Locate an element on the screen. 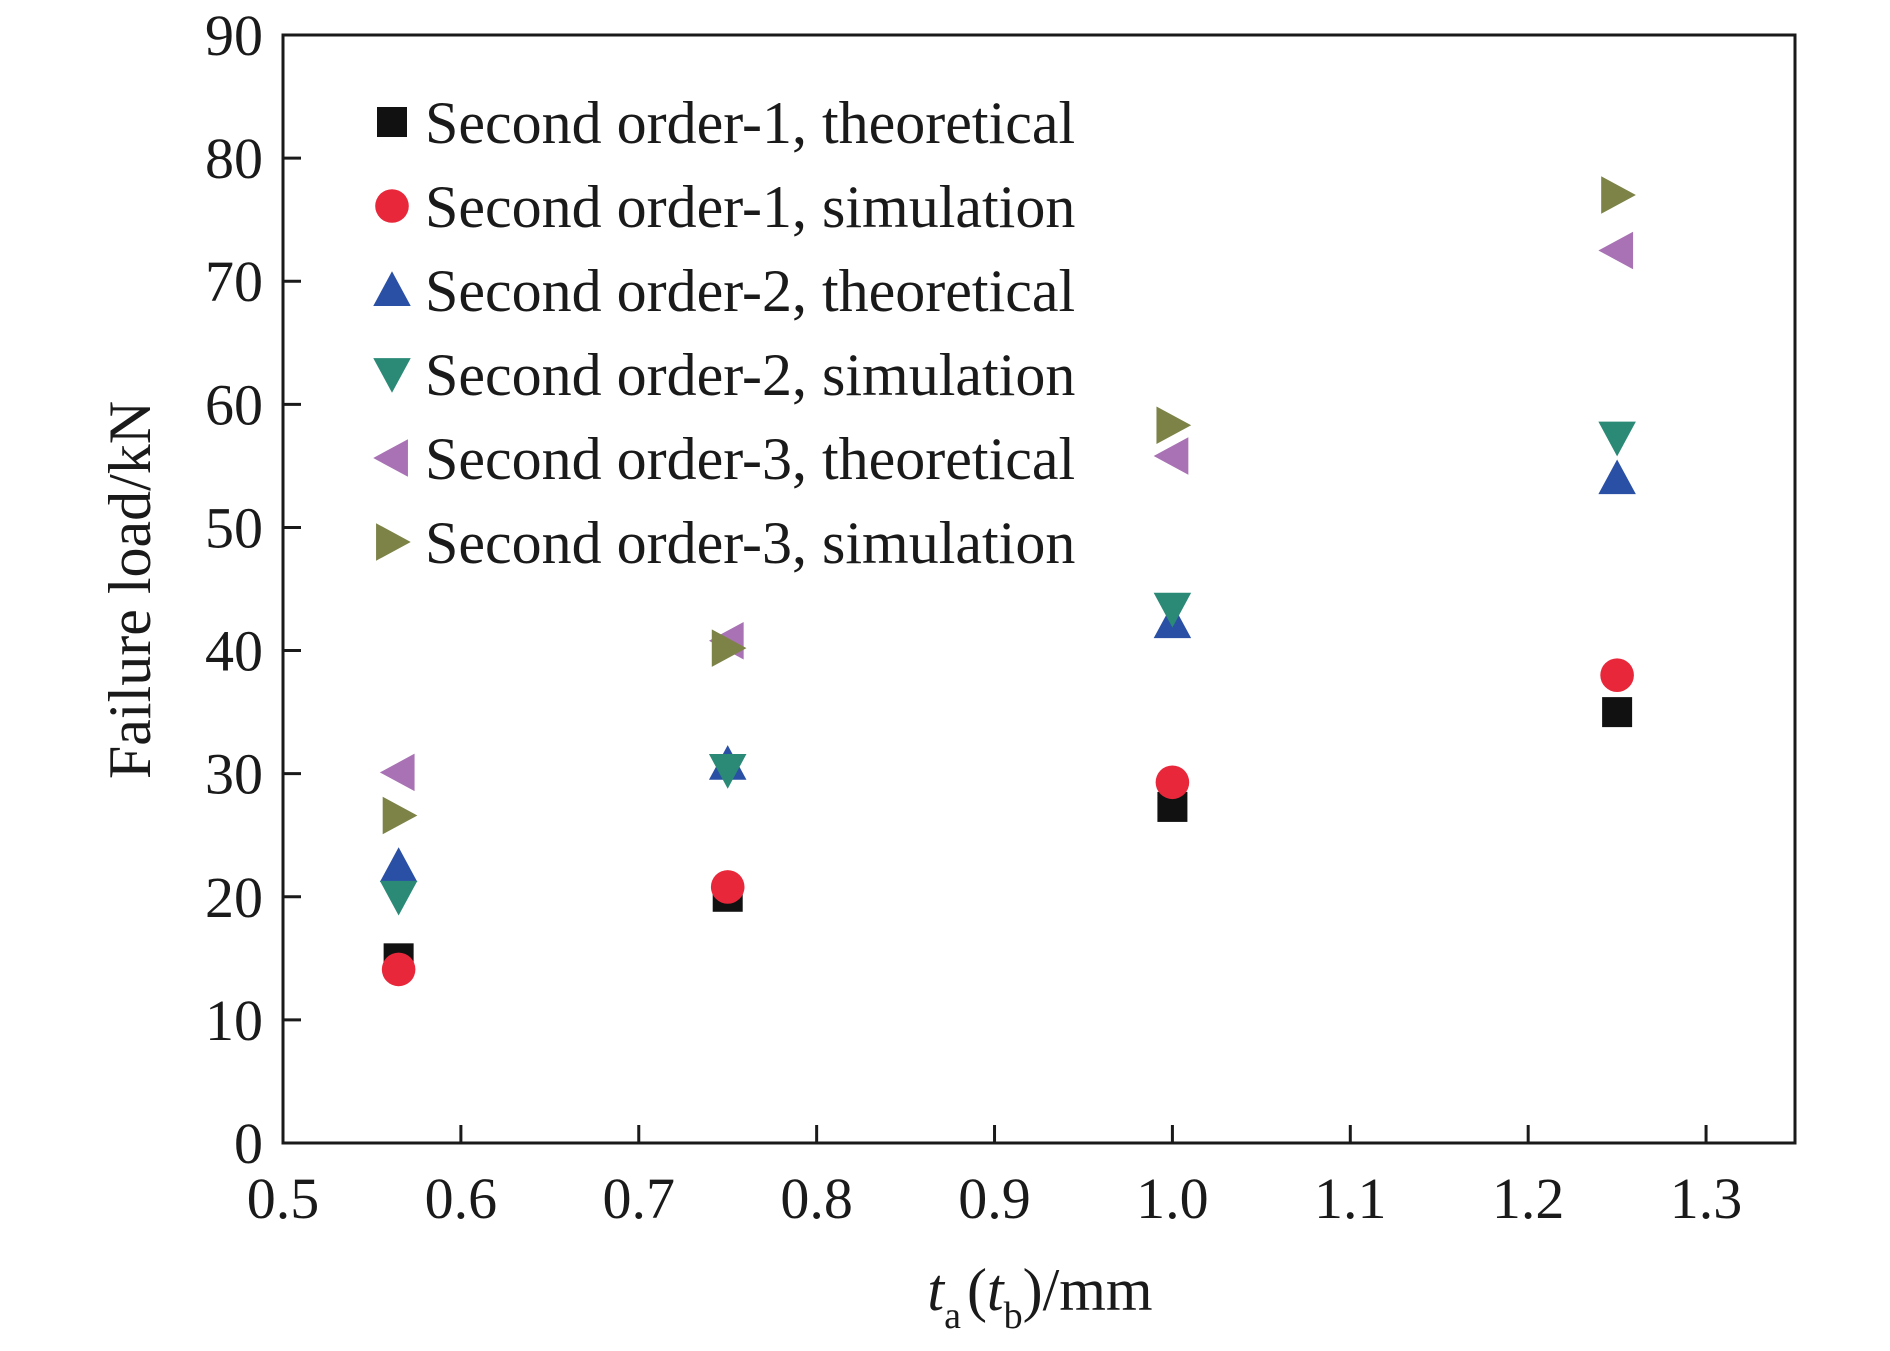 The height and width of the screenshot is (1351, 1890). x-axis-title-close: ) is located at coordinates (1033, 1290).